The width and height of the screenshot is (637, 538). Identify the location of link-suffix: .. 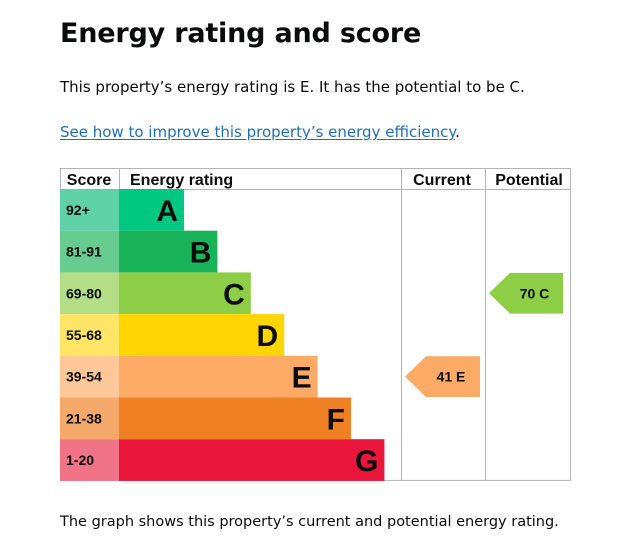
(457, 132).